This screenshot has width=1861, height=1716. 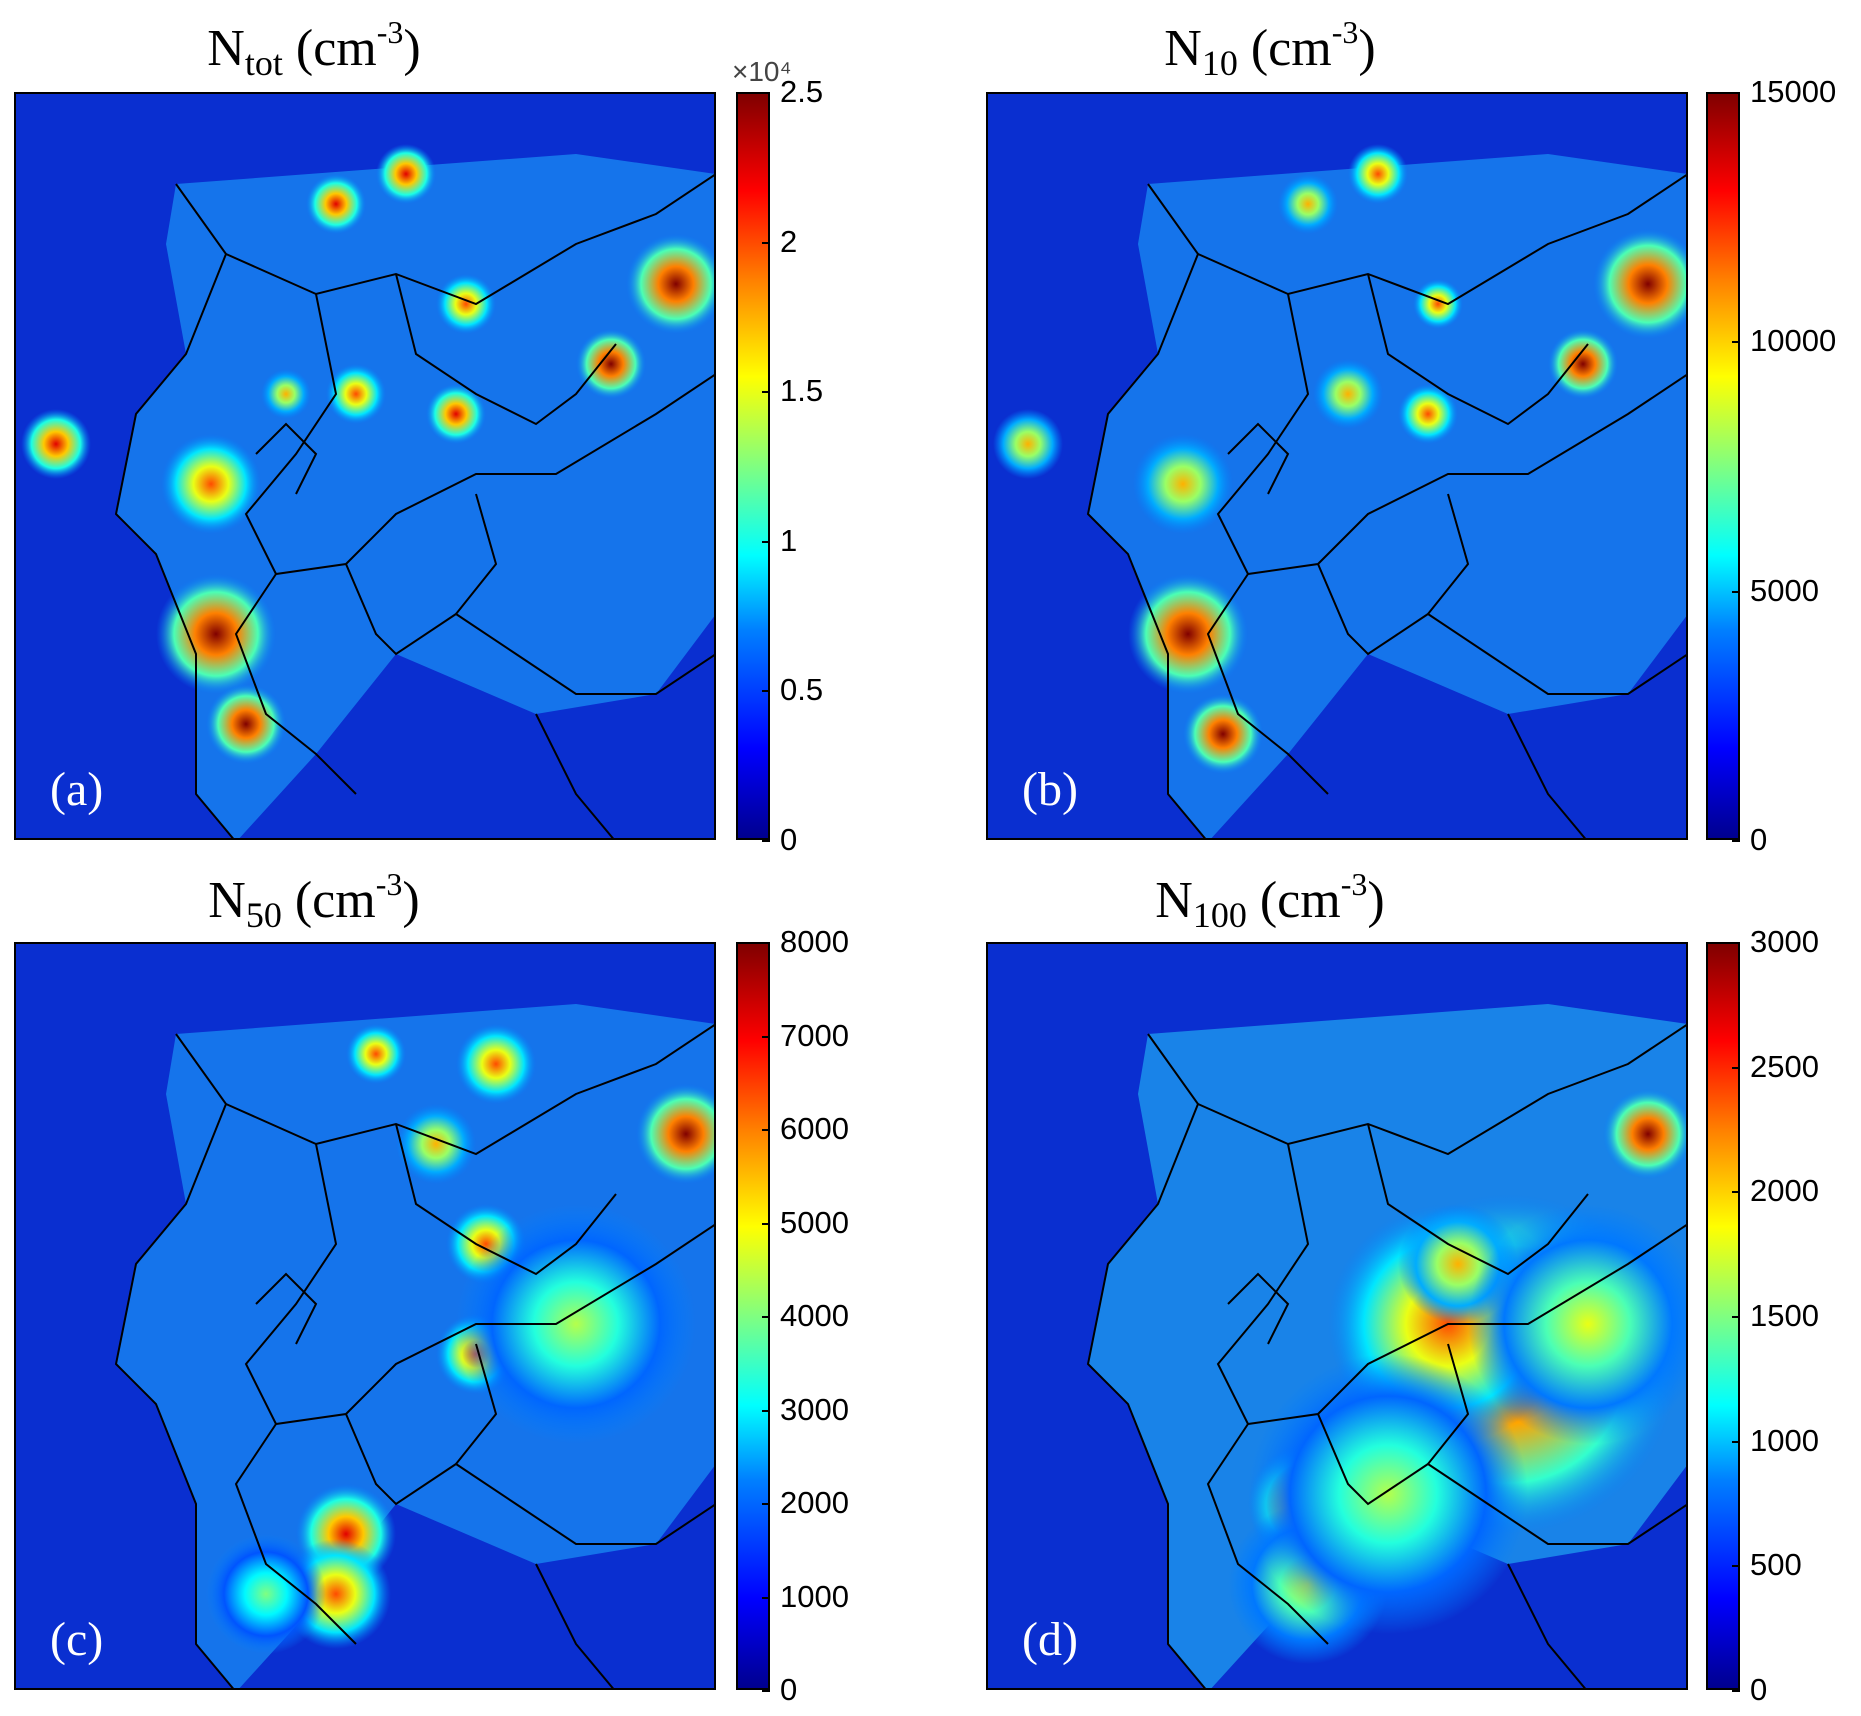 I want to click on panel-b-label: (b), so click(x=1050, y=789).